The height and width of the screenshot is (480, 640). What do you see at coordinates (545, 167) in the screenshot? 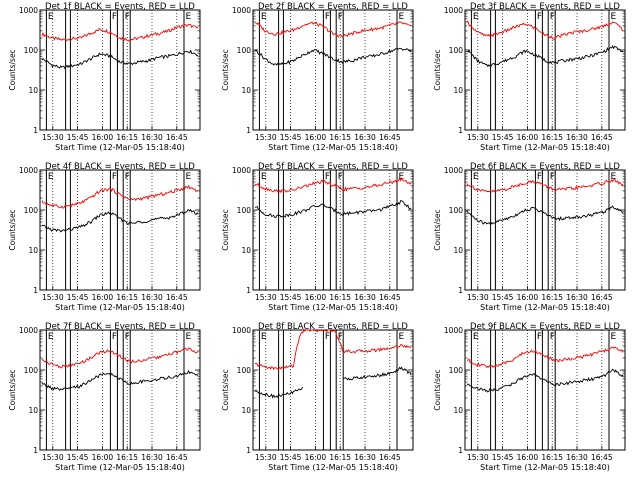
I see `chart-title: Det 6f BLACK = Events, RED = LLD` at bounding box center [545, 167].